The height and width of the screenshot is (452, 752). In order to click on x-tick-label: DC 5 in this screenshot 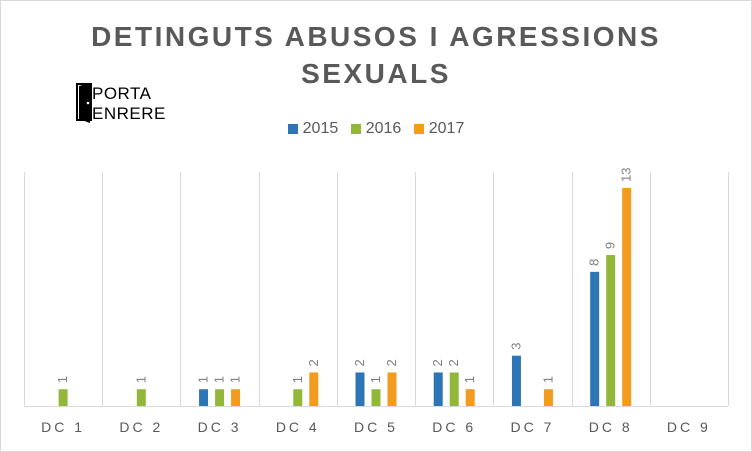, I will do `click(376, 427)`.